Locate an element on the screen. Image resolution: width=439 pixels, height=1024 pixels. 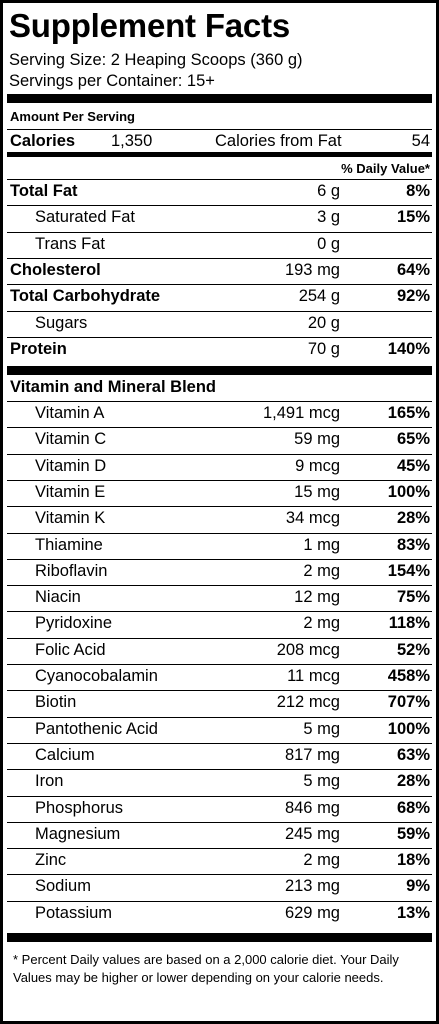
nutrient-amount: 11 mcg is located at coordinates (313, 676).